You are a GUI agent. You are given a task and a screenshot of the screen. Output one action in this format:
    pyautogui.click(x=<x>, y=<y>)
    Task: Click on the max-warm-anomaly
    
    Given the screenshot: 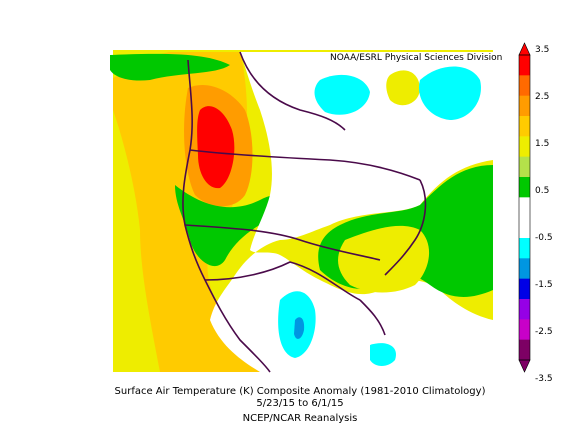 What is the action you would take?
    pyautogui.click(x=216, y=147)
    